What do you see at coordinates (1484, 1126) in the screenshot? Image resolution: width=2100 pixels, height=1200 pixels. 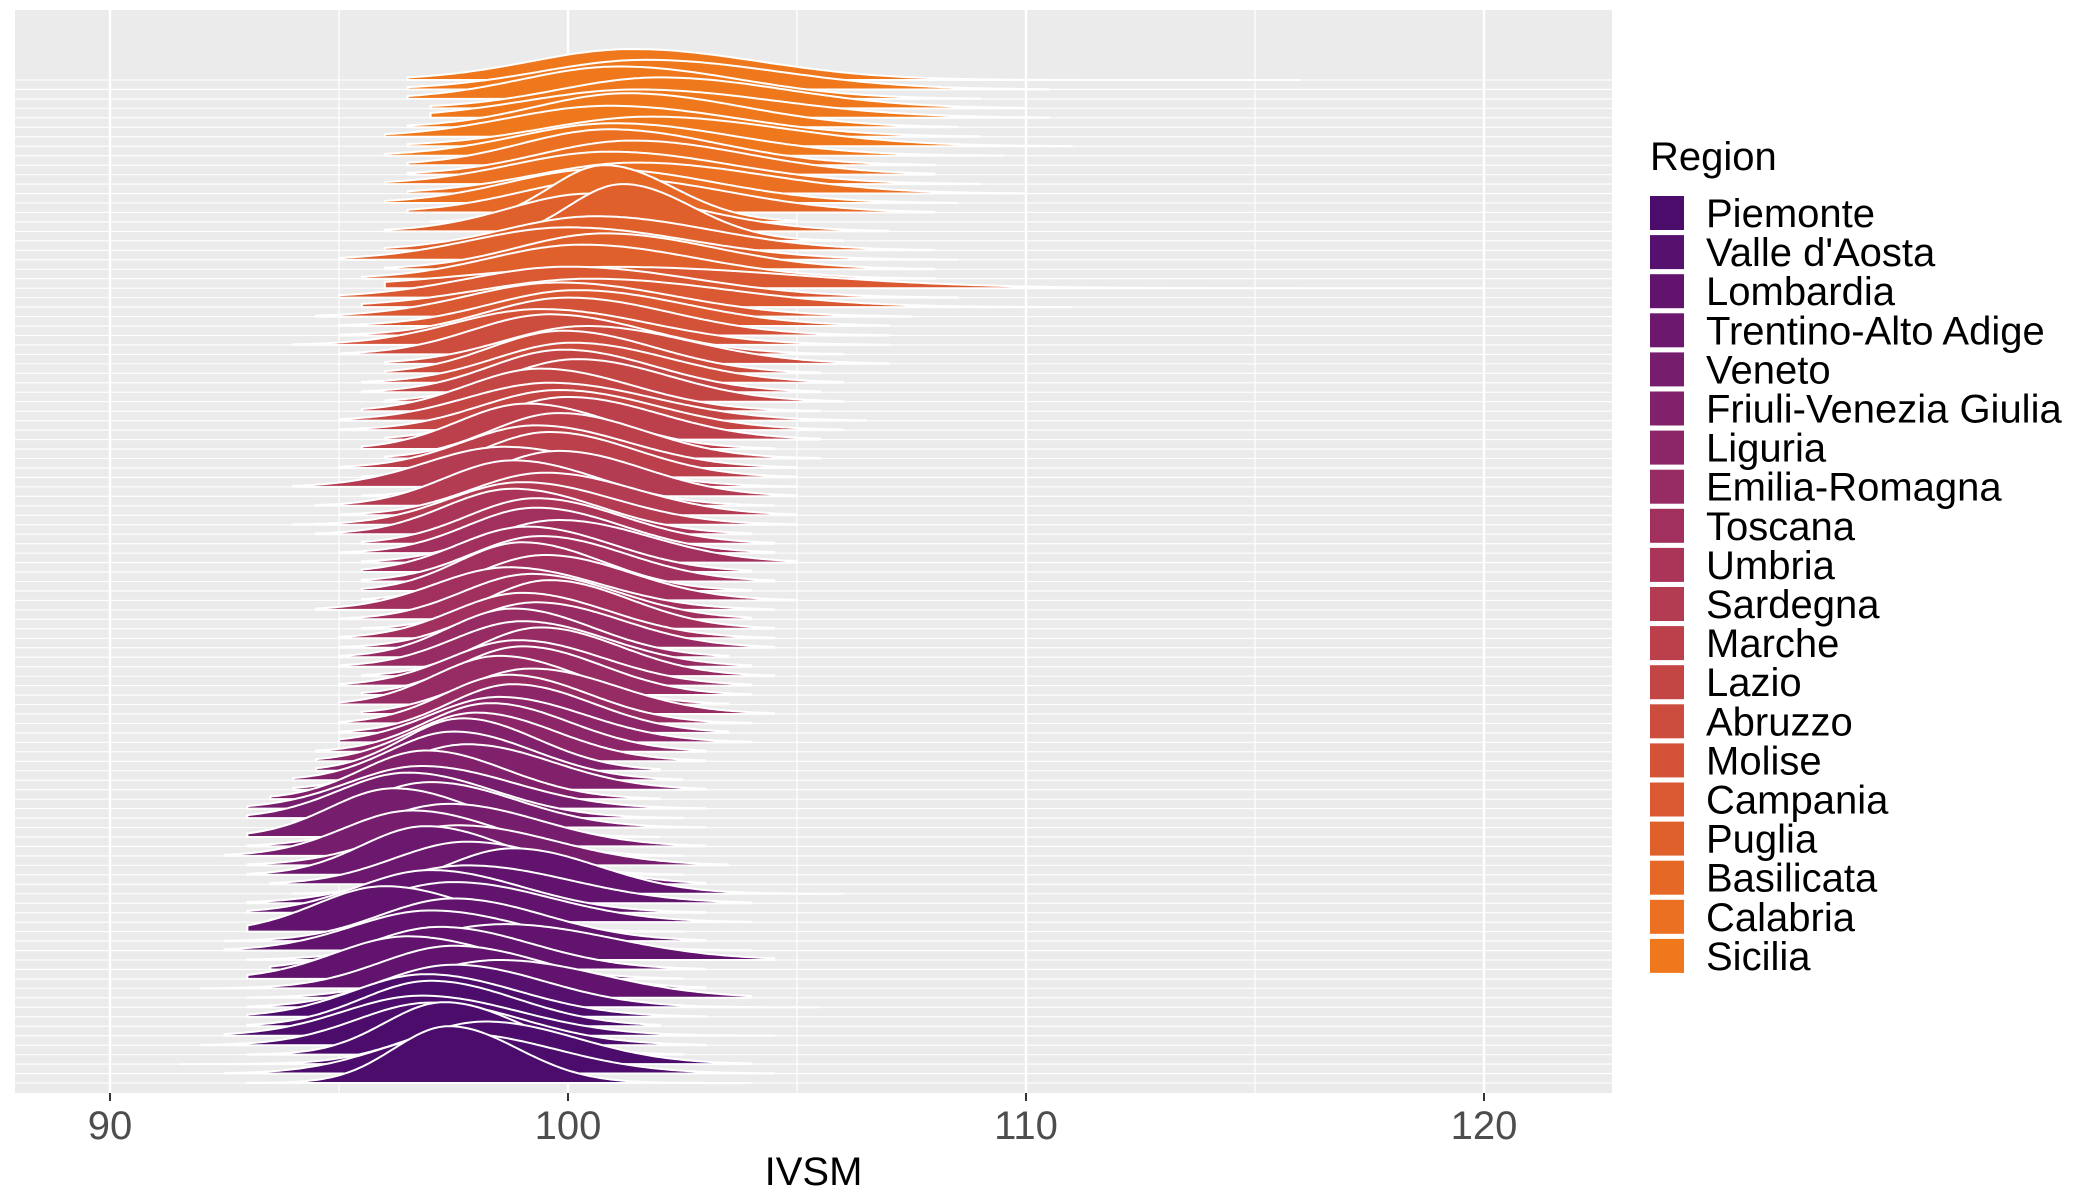 I see `x-tick-label: 120` at bounding box center [1484, 1126].